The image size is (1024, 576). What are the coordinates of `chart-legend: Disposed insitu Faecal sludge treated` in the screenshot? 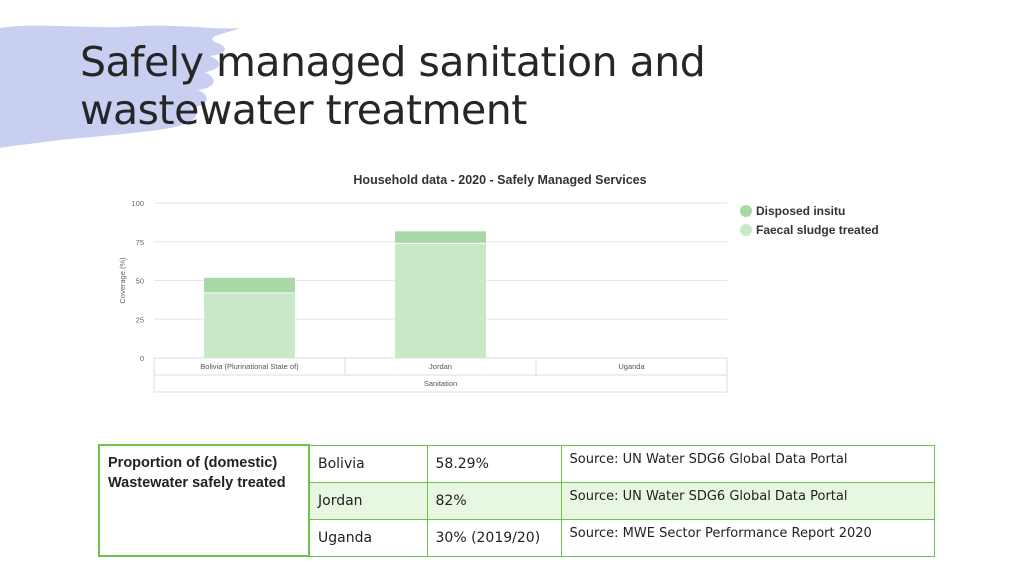 It's located at (809, 220).